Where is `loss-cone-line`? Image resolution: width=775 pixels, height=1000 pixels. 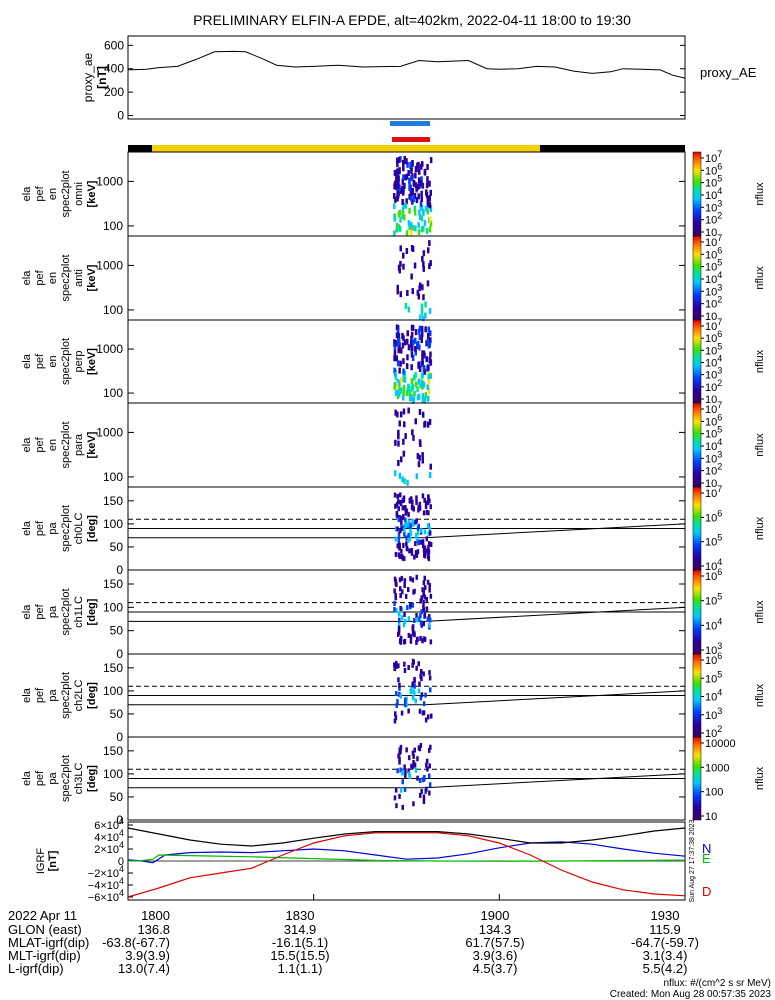
loss-cone-line is located at coordinates (407, 781).